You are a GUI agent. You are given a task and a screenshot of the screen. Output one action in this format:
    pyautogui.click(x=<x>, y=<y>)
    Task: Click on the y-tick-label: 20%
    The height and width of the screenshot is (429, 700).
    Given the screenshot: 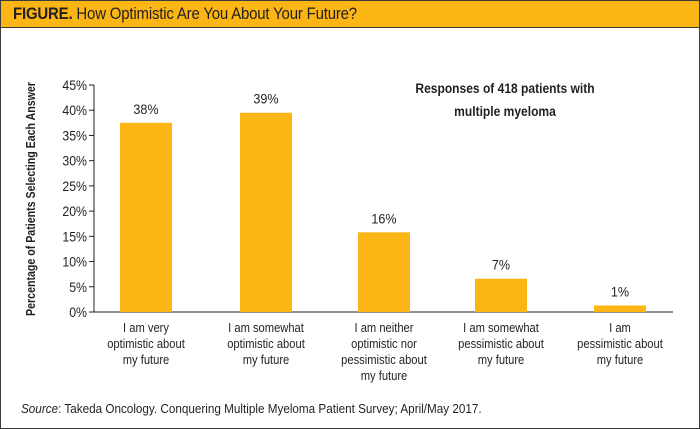 What is the action you would take?
    pyautogui.click(x=74, y=211)
    